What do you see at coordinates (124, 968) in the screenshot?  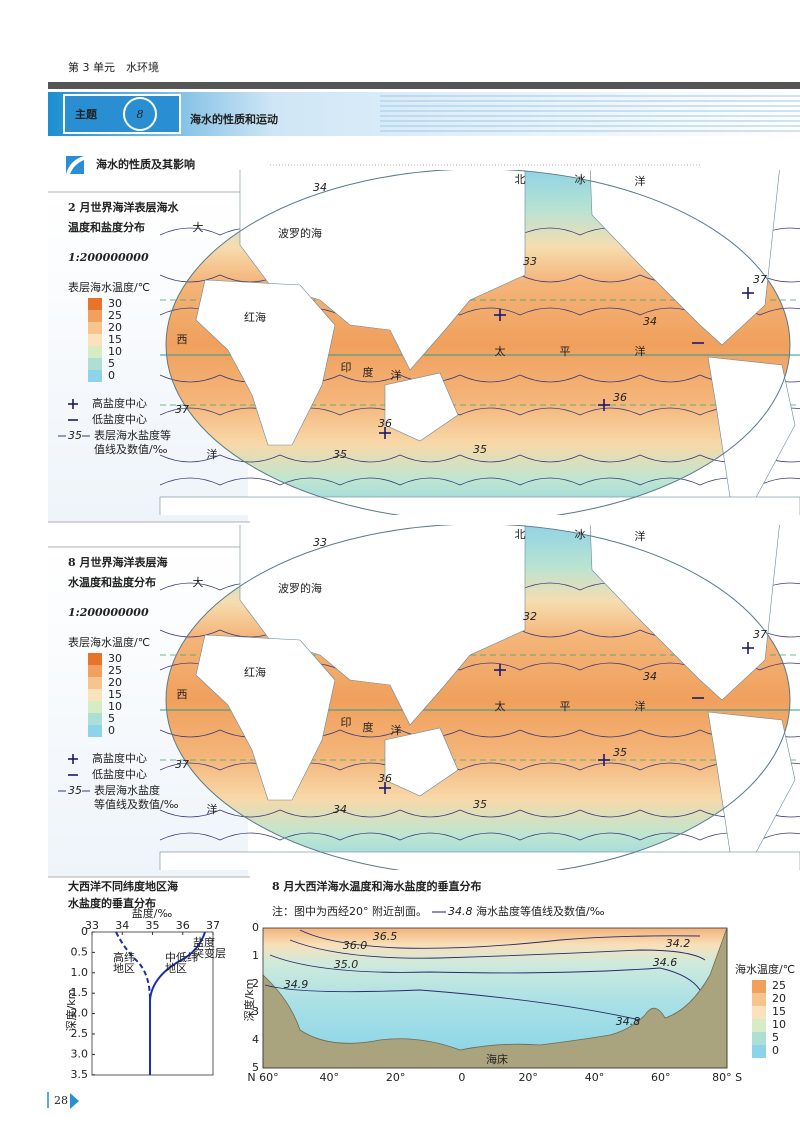 I see `curve-label: 地区` at bounding box center [124, 968].